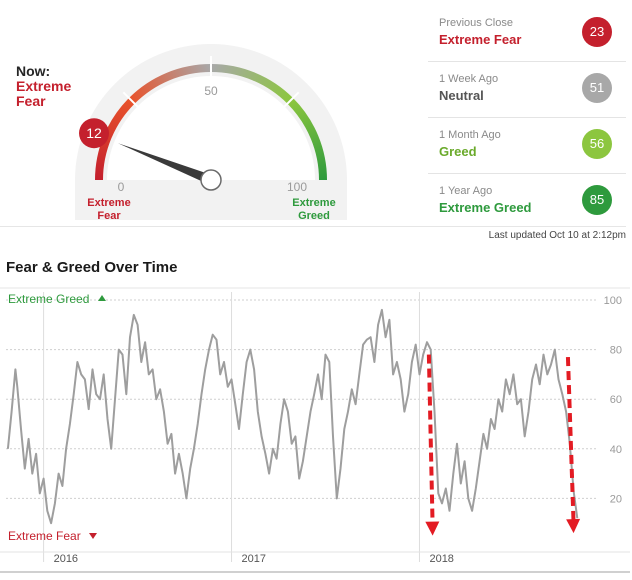  What do you see at coordinates (597, 88) in the screenshot?
I see `history-score-badge: 51` at bounding box center [597, 88].